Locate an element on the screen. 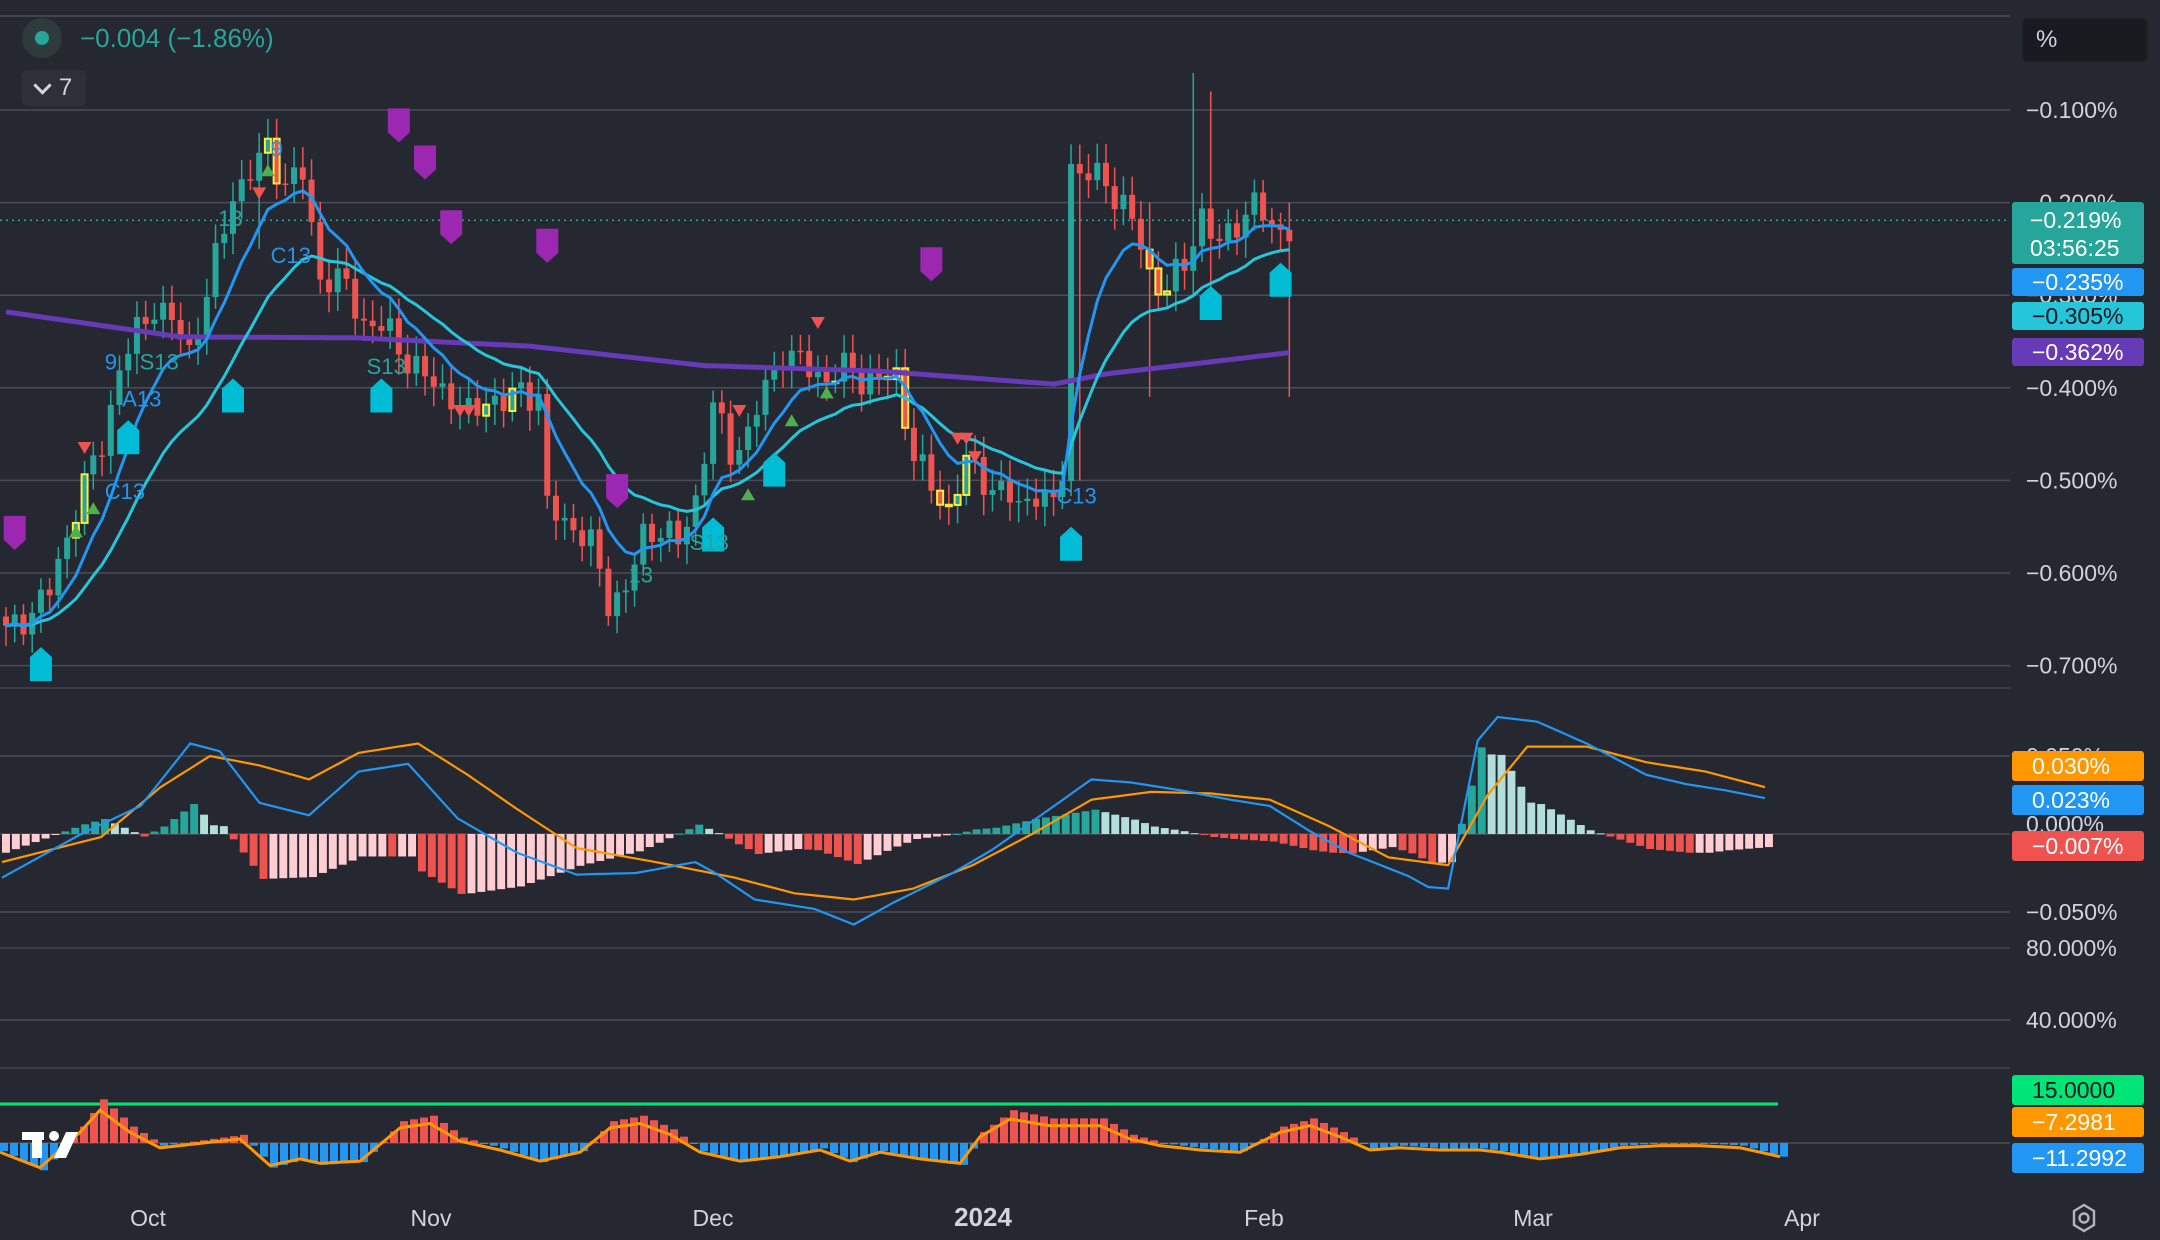  badge-bg is located at coordinates (2078, 846).